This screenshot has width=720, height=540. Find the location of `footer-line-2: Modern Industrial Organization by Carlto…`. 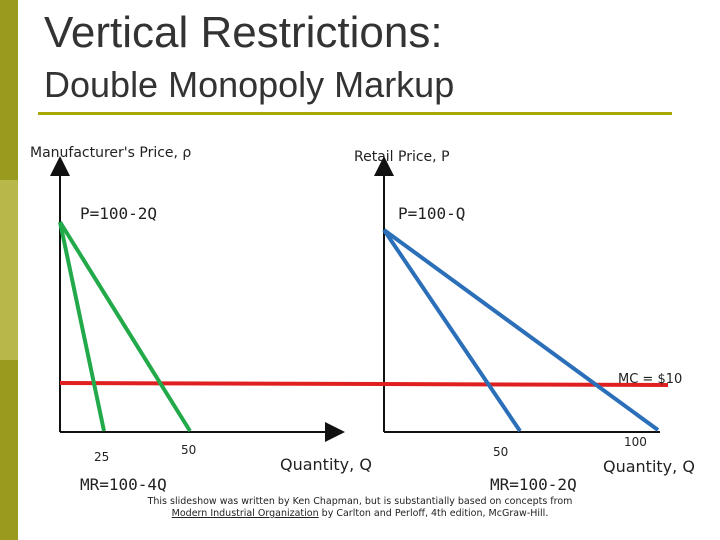

footer-line-2: Modern Industrial Organization by Carlto… is located at coordinates (360, 514).